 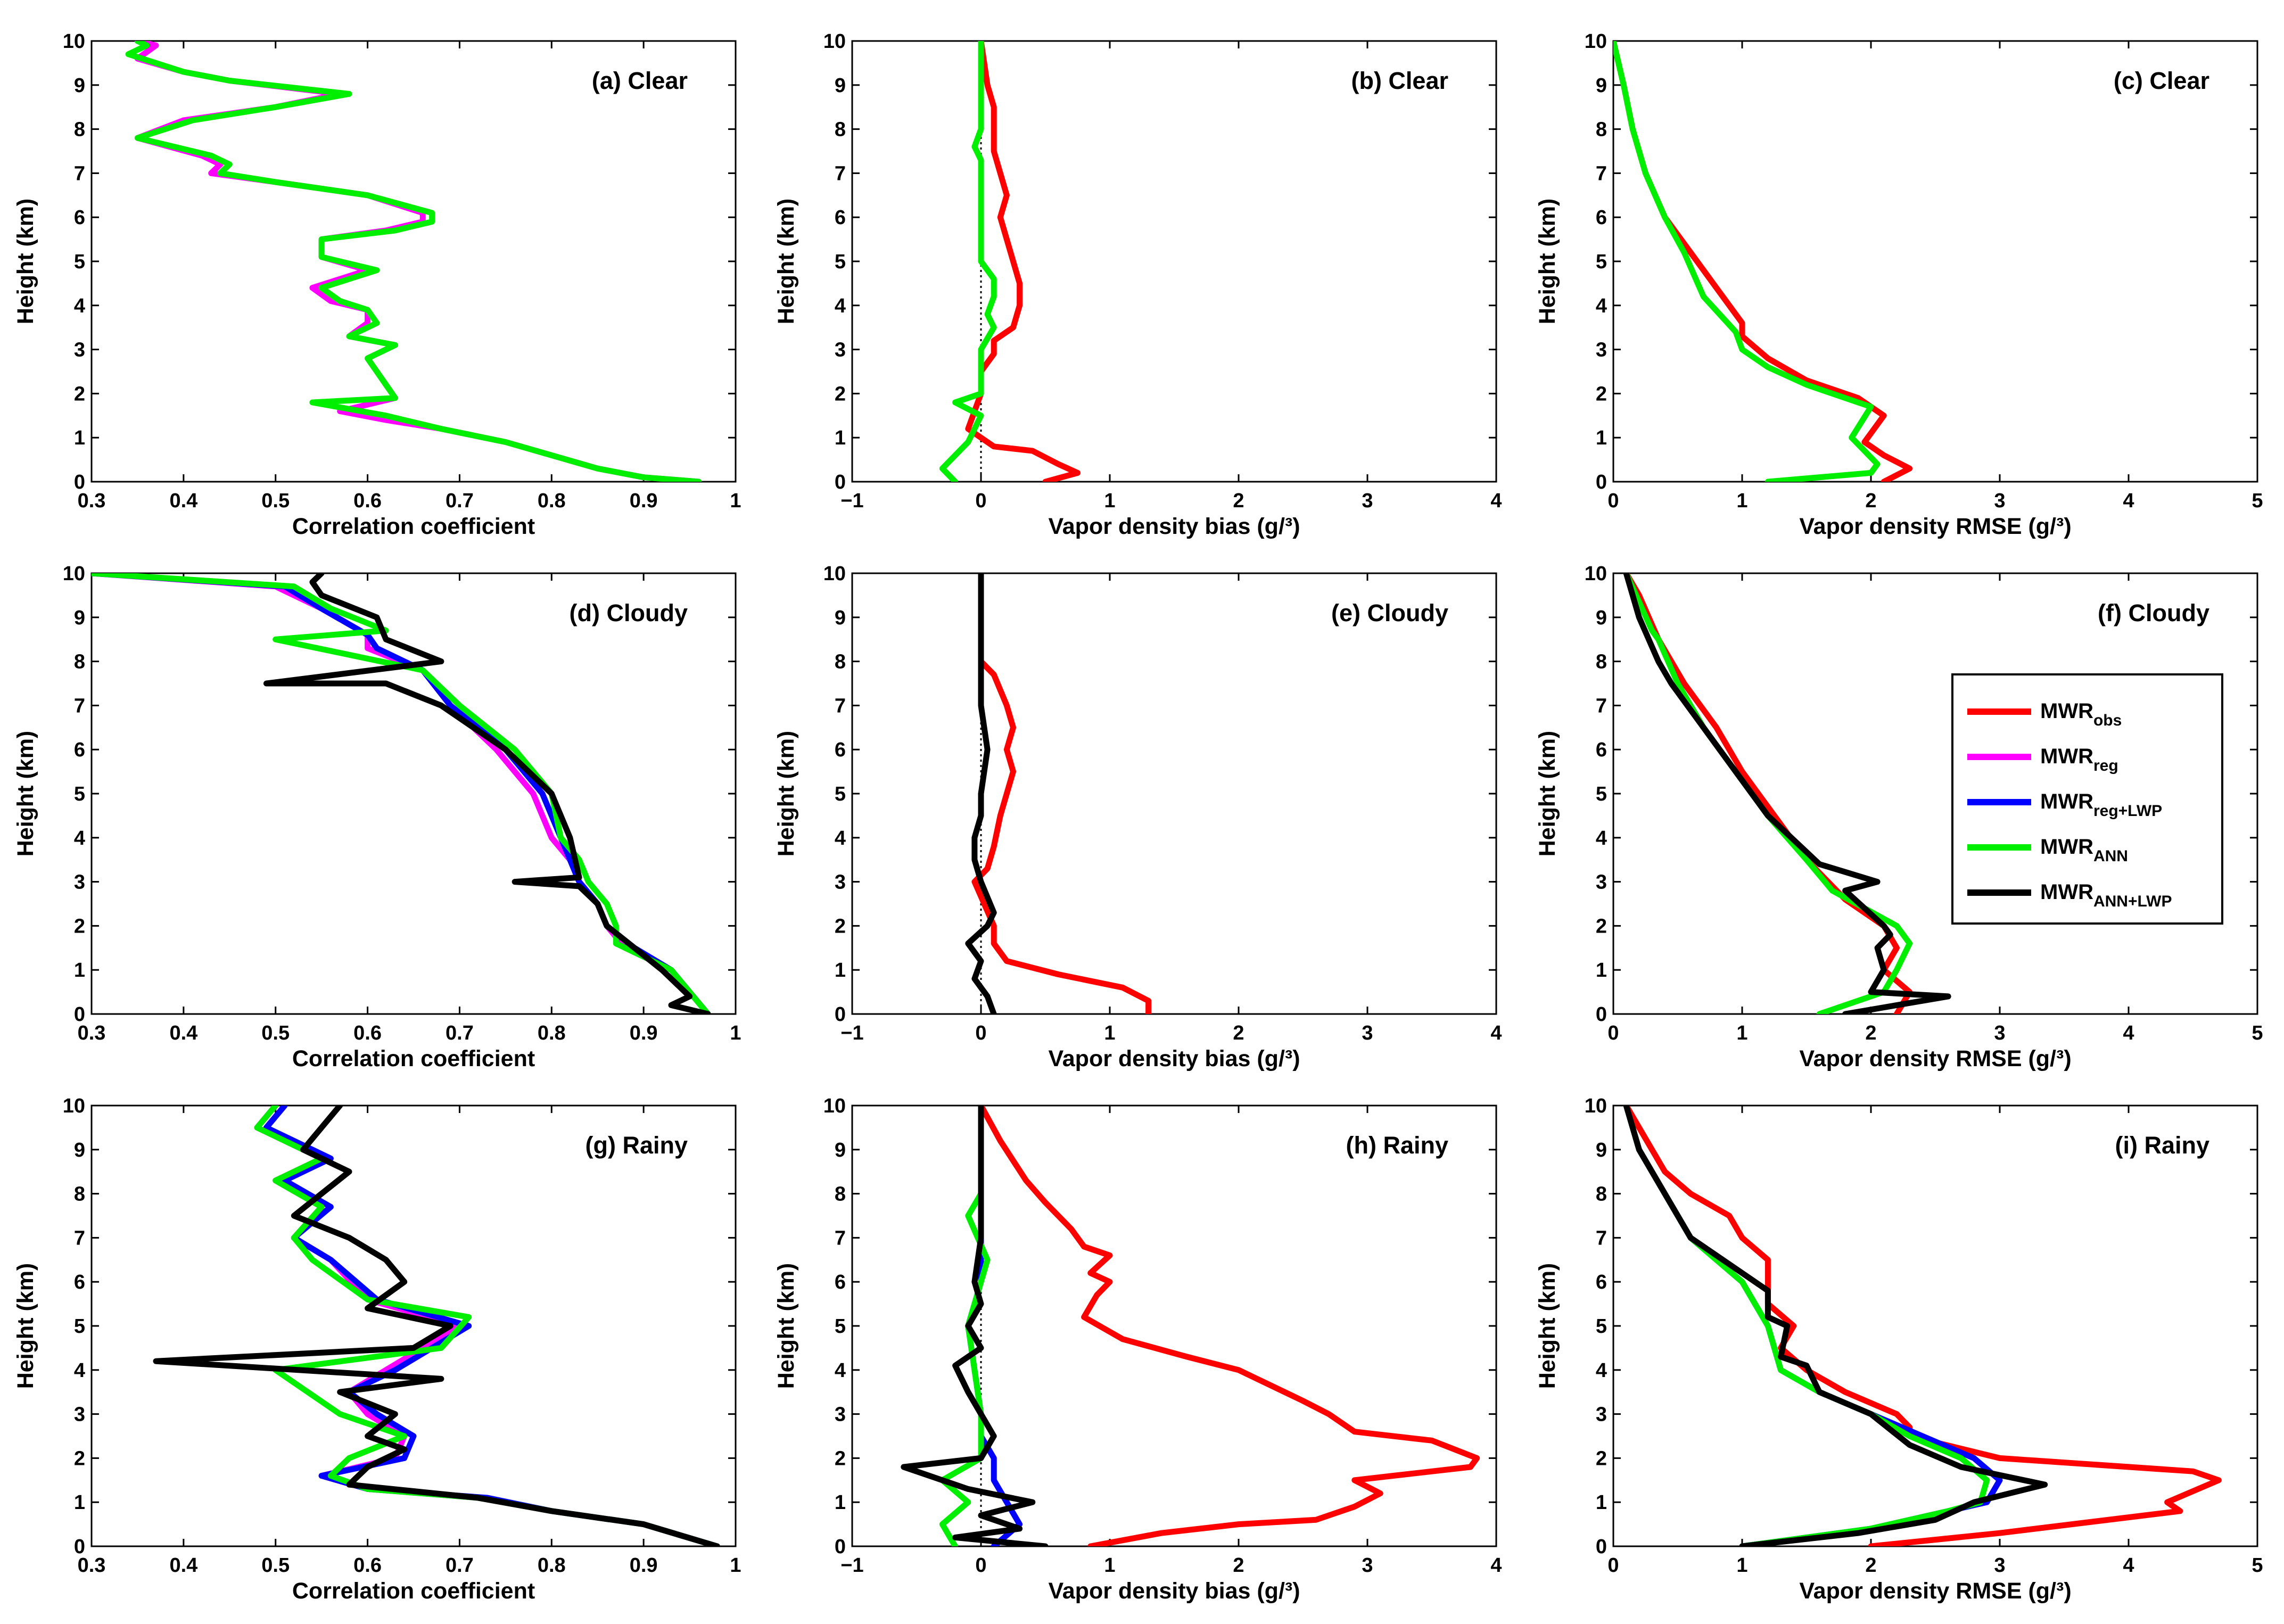 I want to click on x-tick-label: 0.7, so click(x=460, y=1565).